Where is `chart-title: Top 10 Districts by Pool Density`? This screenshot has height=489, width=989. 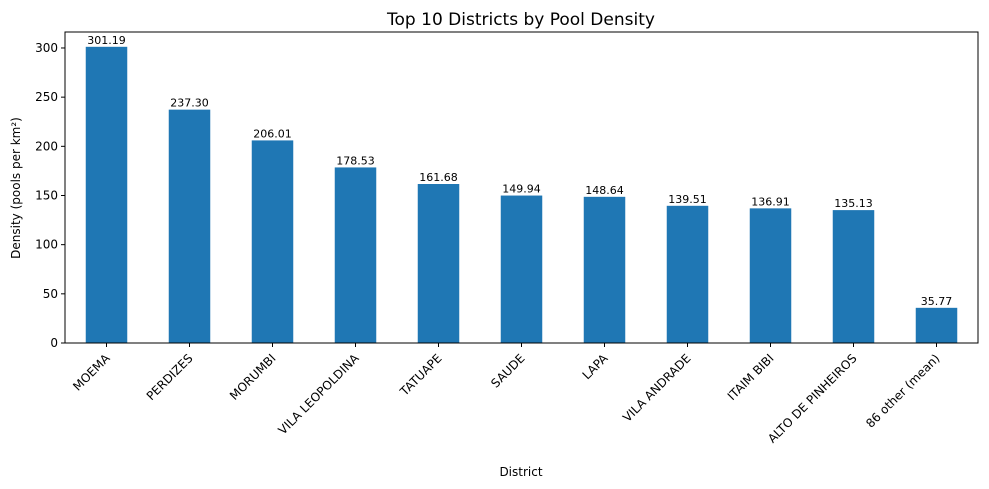
chart-title: Top 10 Districts by Pool Density is located at coordinates (520, 20).